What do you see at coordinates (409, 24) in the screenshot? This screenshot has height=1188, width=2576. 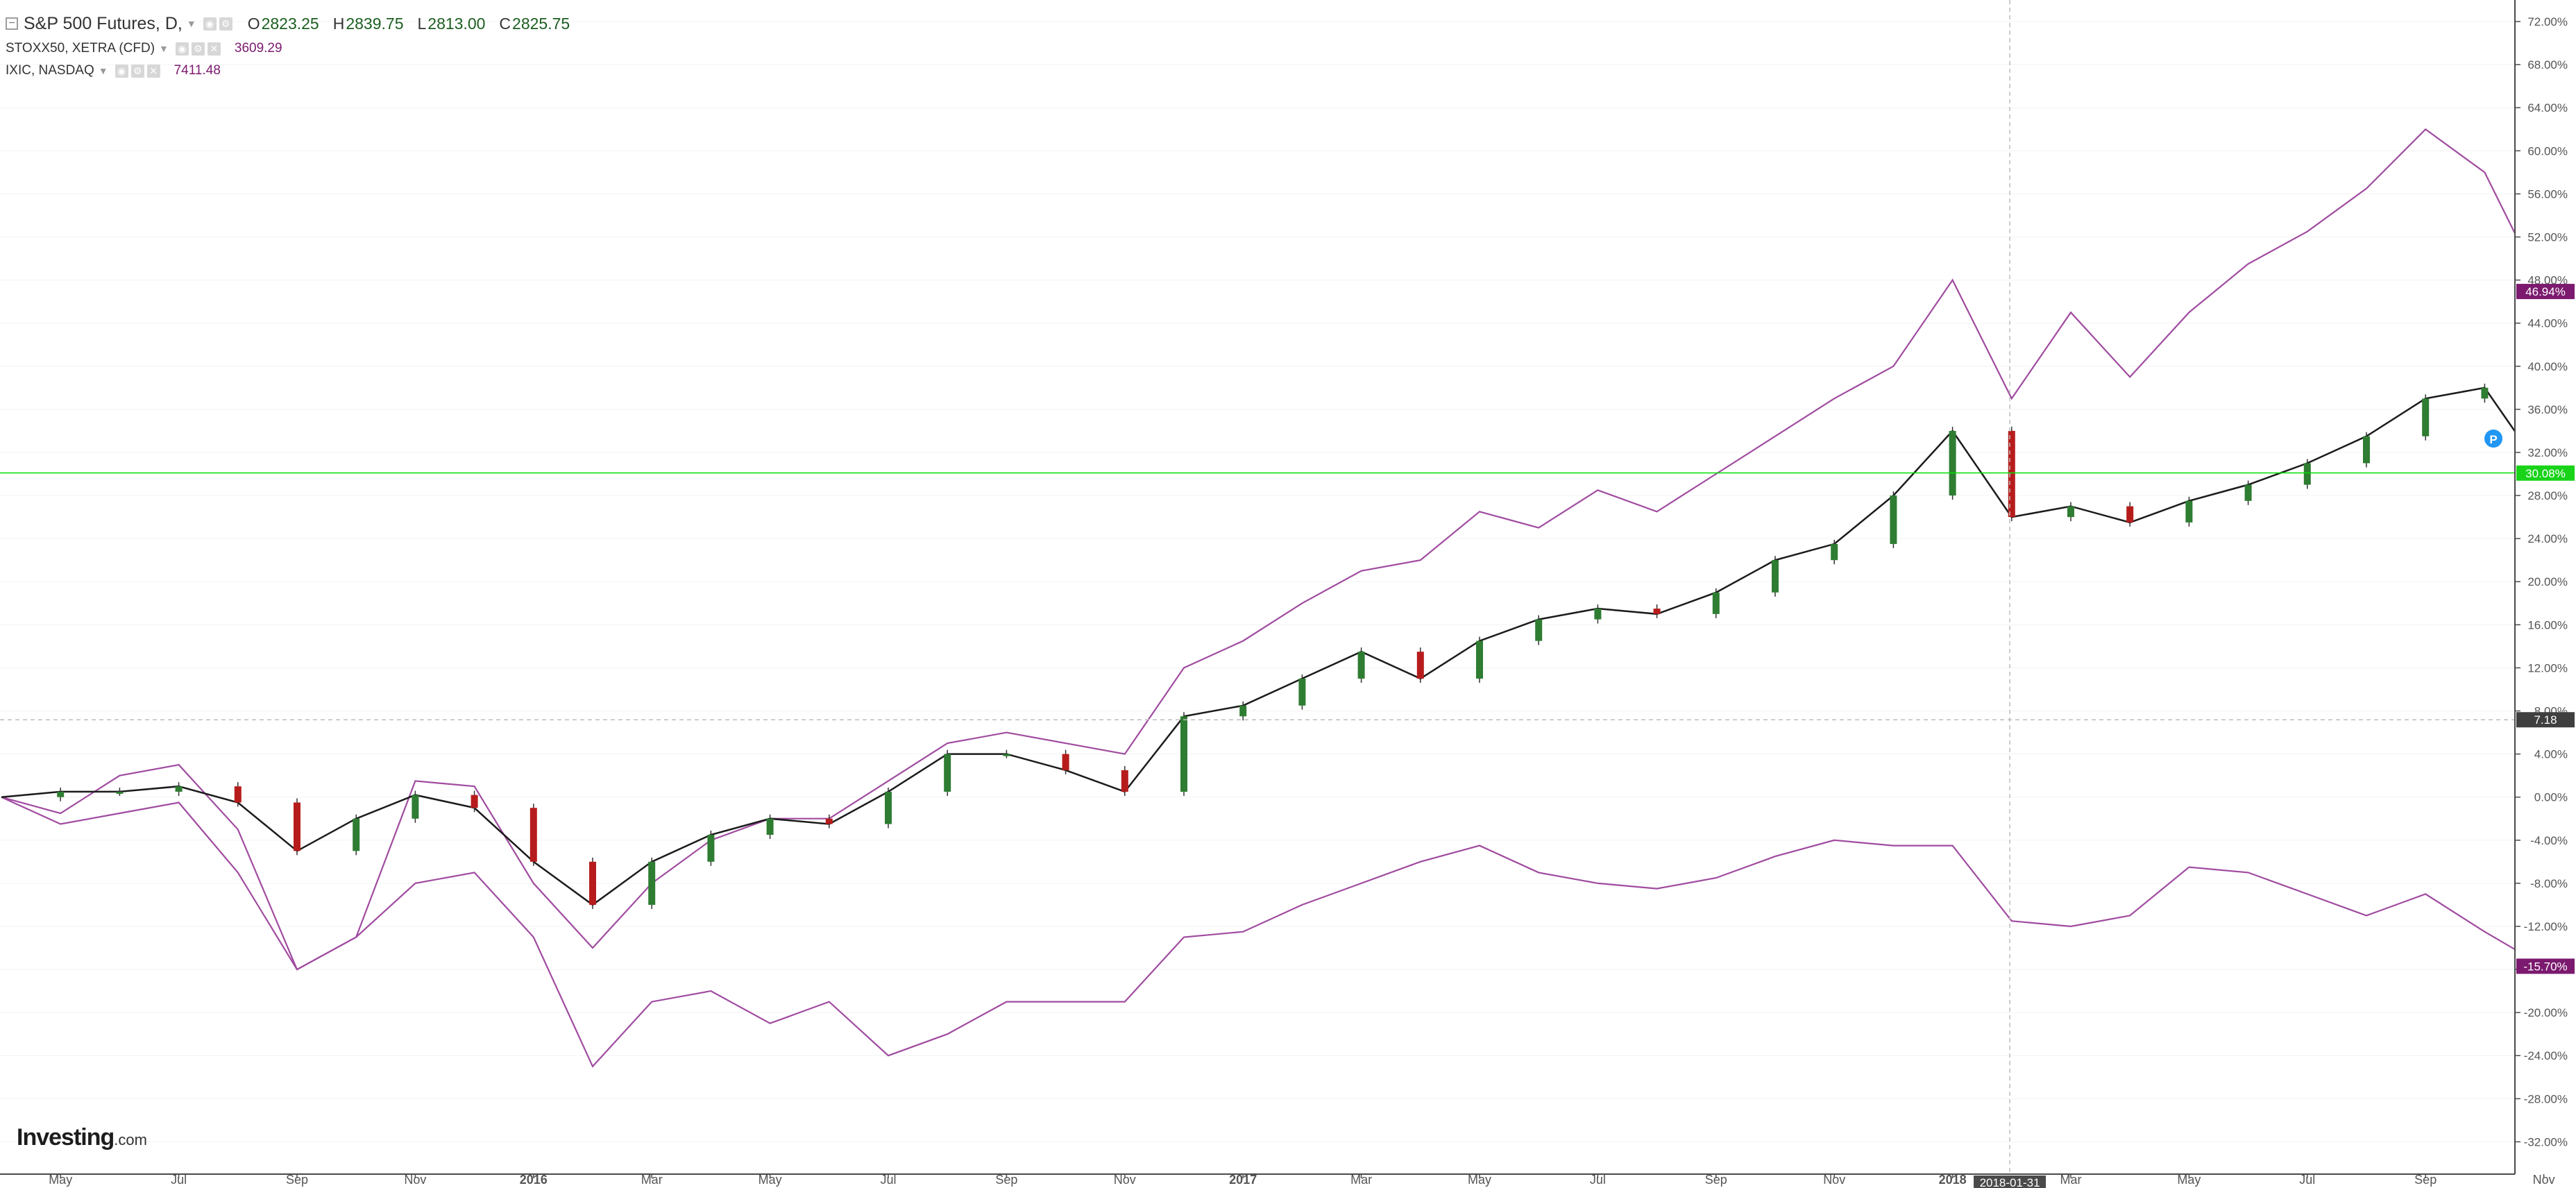 I see `ohlc-values: O2823.25 H2839.75 L2813.00 C2825.75` at bounding box center [409, 24].